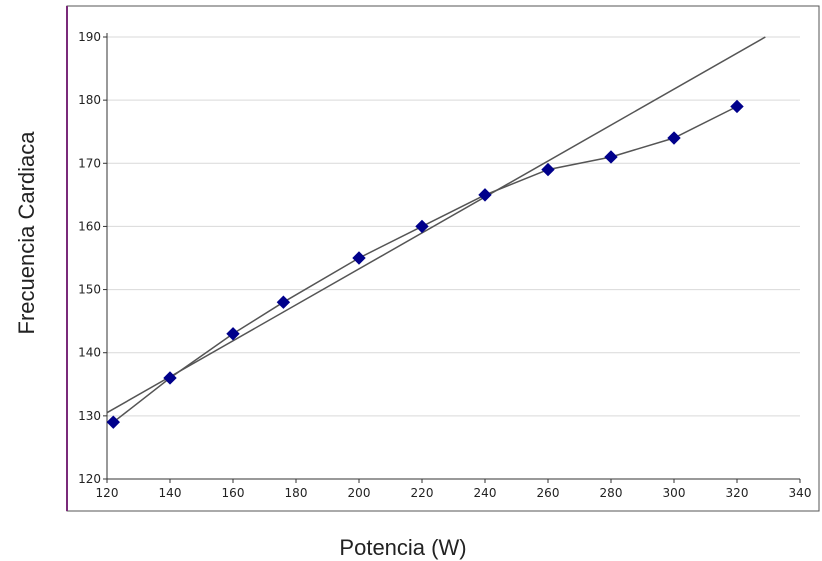 The width and height of the screenshot is (822, 561). I want to click on x-tick-label: 320, so click(737, 493).